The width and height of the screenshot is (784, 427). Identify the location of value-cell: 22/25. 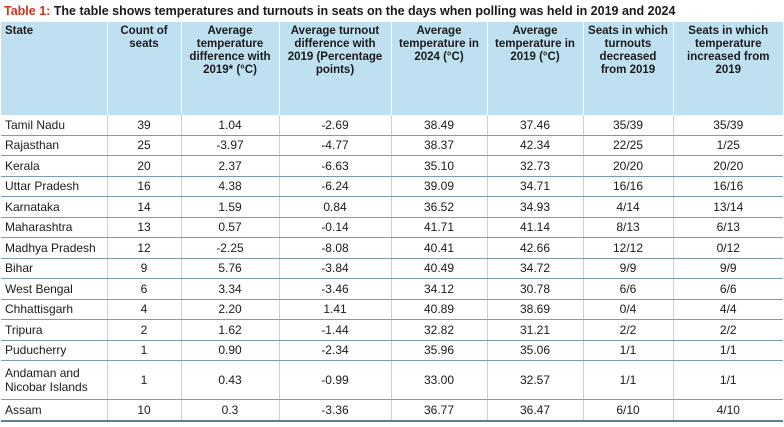
(628, 145).